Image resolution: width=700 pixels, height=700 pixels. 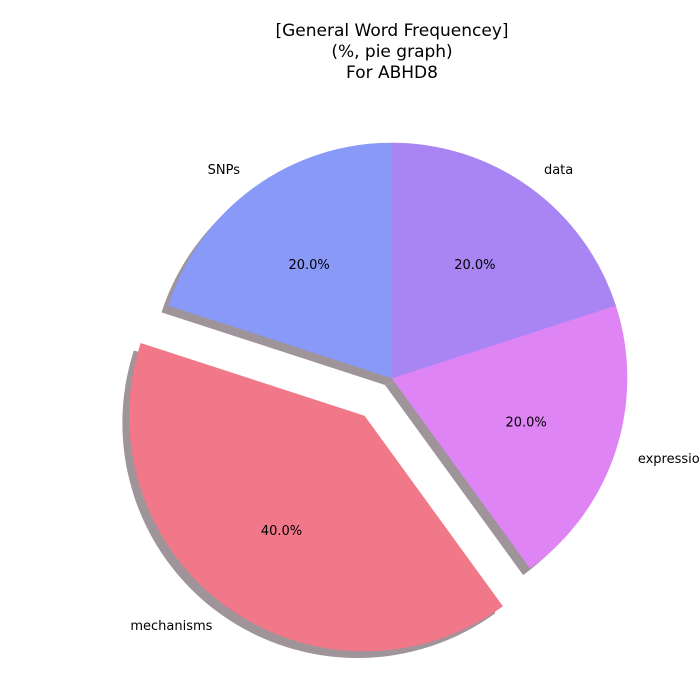 What do you see at coordinates (509, 437) in the screenshot?
I see `pie-slice-expression` at bounding box center [509, 437].